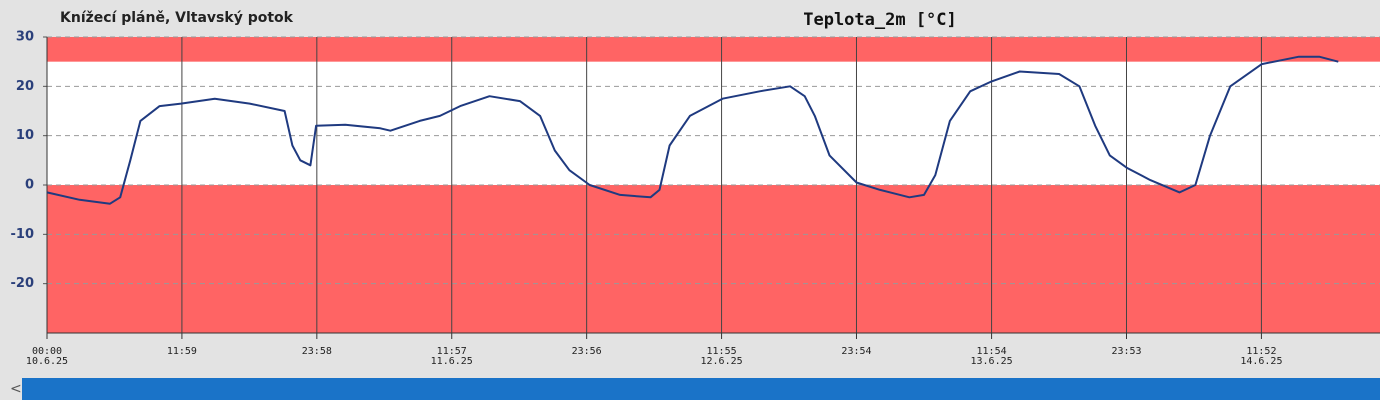 Image resolution: width=1380 pixels, height=400 pixels. I want to click on x-tick-date: 13.6.25, so click(992, 361).